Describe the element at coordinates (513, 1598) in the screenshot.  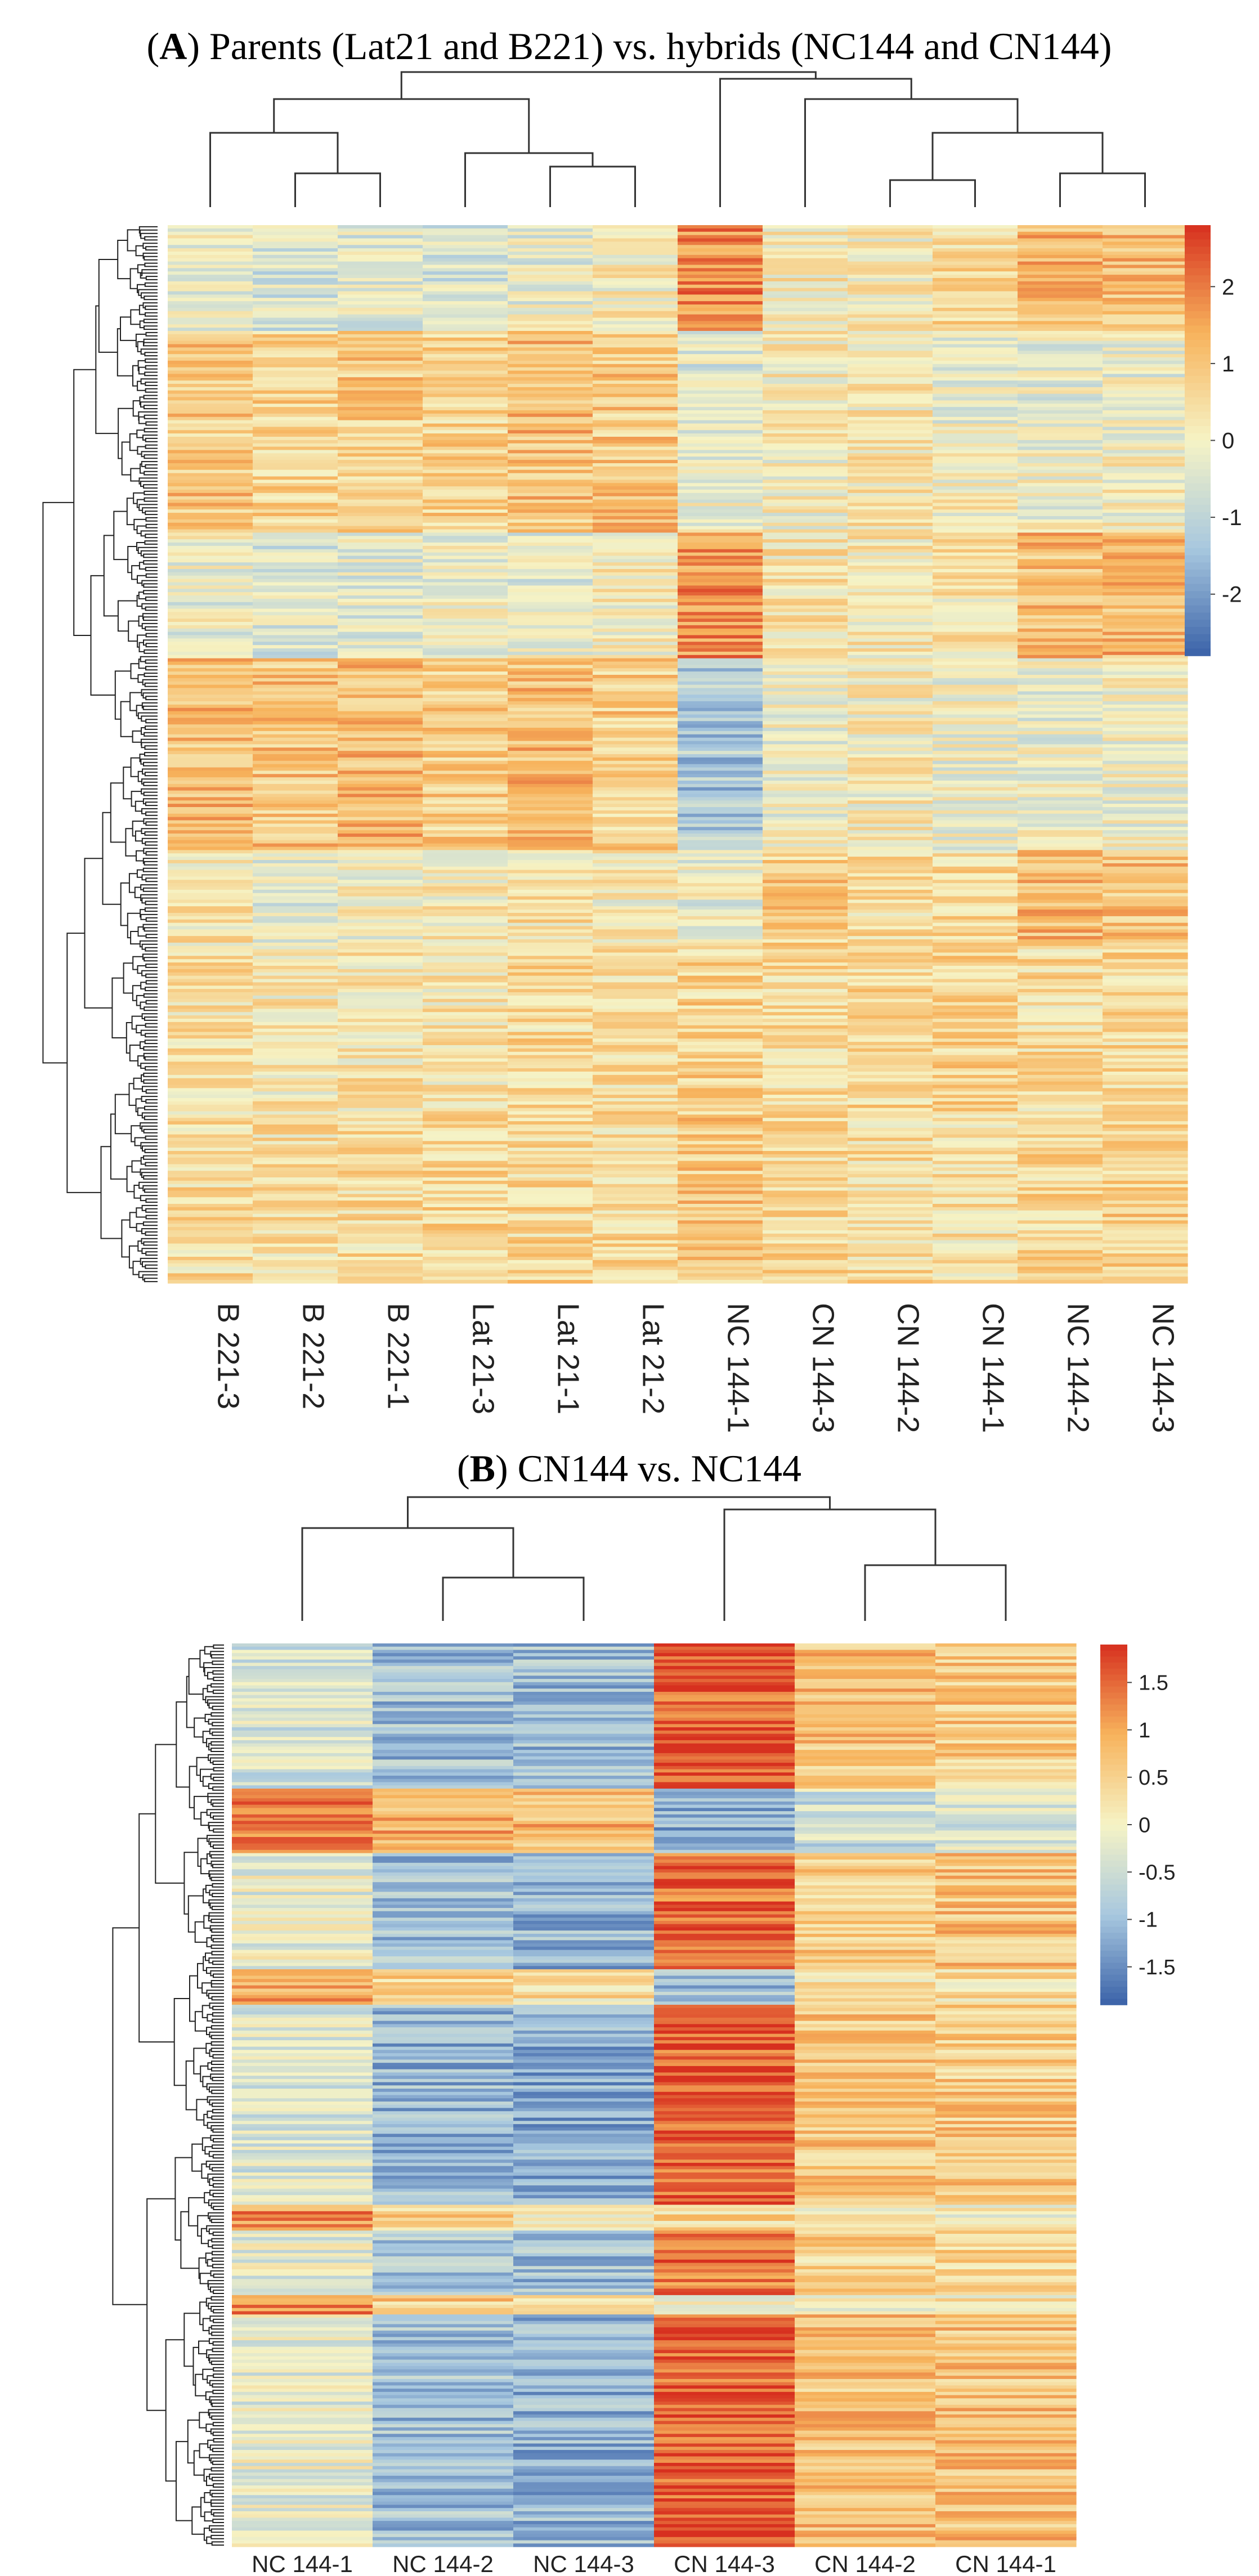
I see `dendrogram-branch` at that location.